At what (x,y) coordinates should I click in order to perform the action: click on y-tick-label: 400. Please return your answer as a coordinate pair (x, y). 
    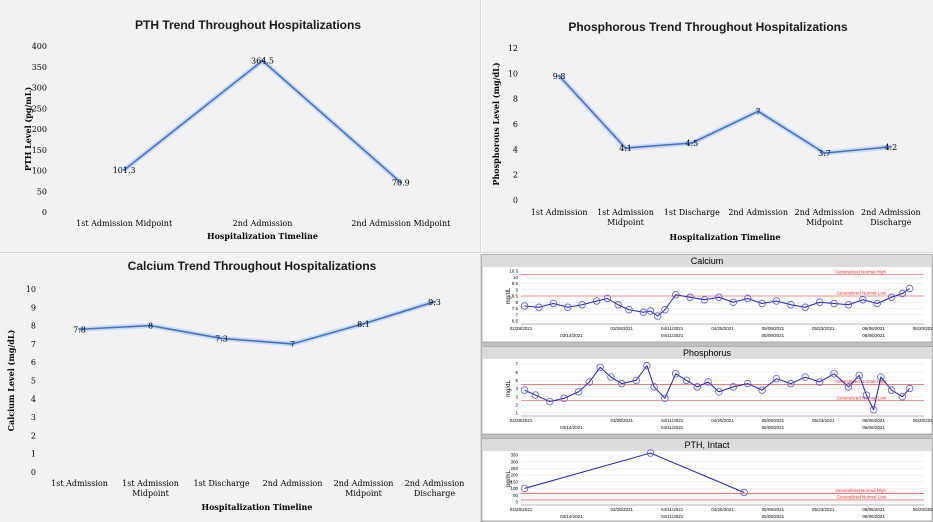
    Looking at the image, I should click on (39, 46).